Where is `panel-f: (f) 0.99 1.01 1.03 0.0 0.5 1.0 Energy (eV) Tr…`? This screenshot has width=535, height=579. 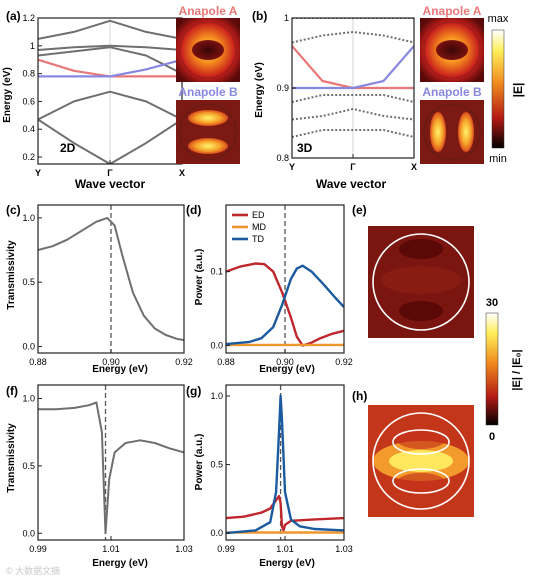 panel-f: (f) 0.99 1.01 1.03 0.0 0.5 1.0 Energy (eV) Tr… is located at coordinates (99, 476).